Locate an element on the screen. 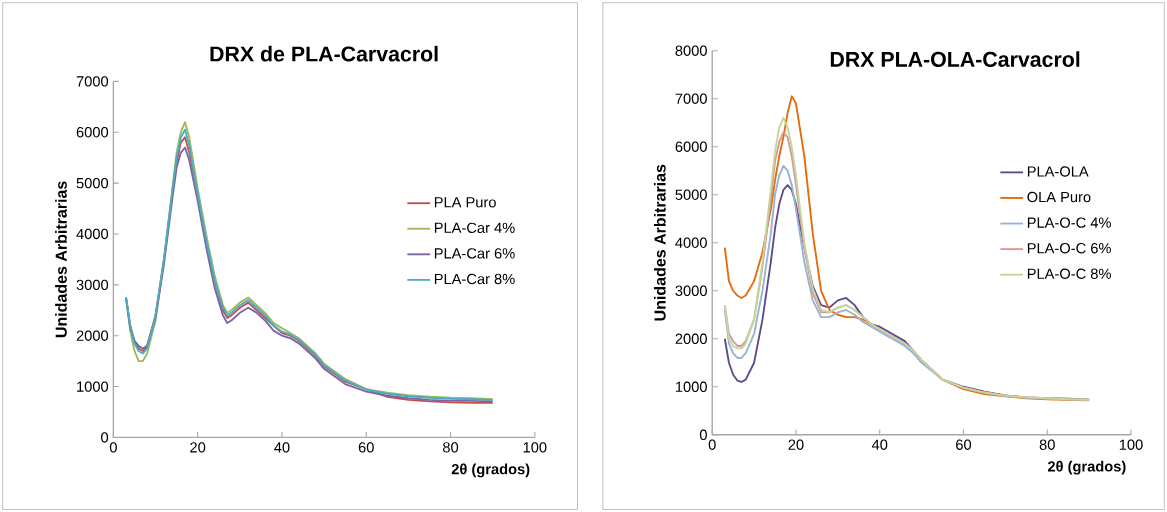 The image size is (1167, 512). legend-label: PLA-O-C 4% is located at coordinates (1069, 222).